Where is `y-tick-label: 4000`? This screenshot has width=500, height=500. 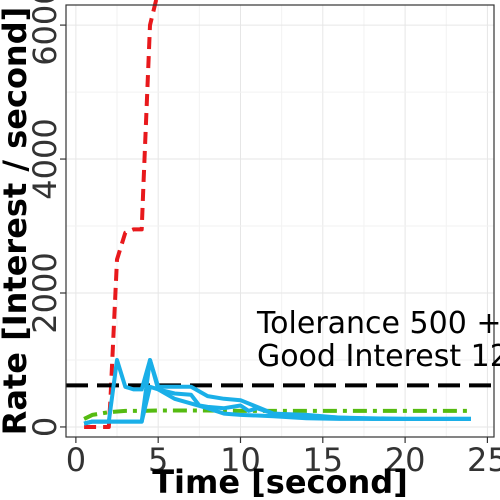 y-tick-label: 4000 is located at coordinates (45, 158).